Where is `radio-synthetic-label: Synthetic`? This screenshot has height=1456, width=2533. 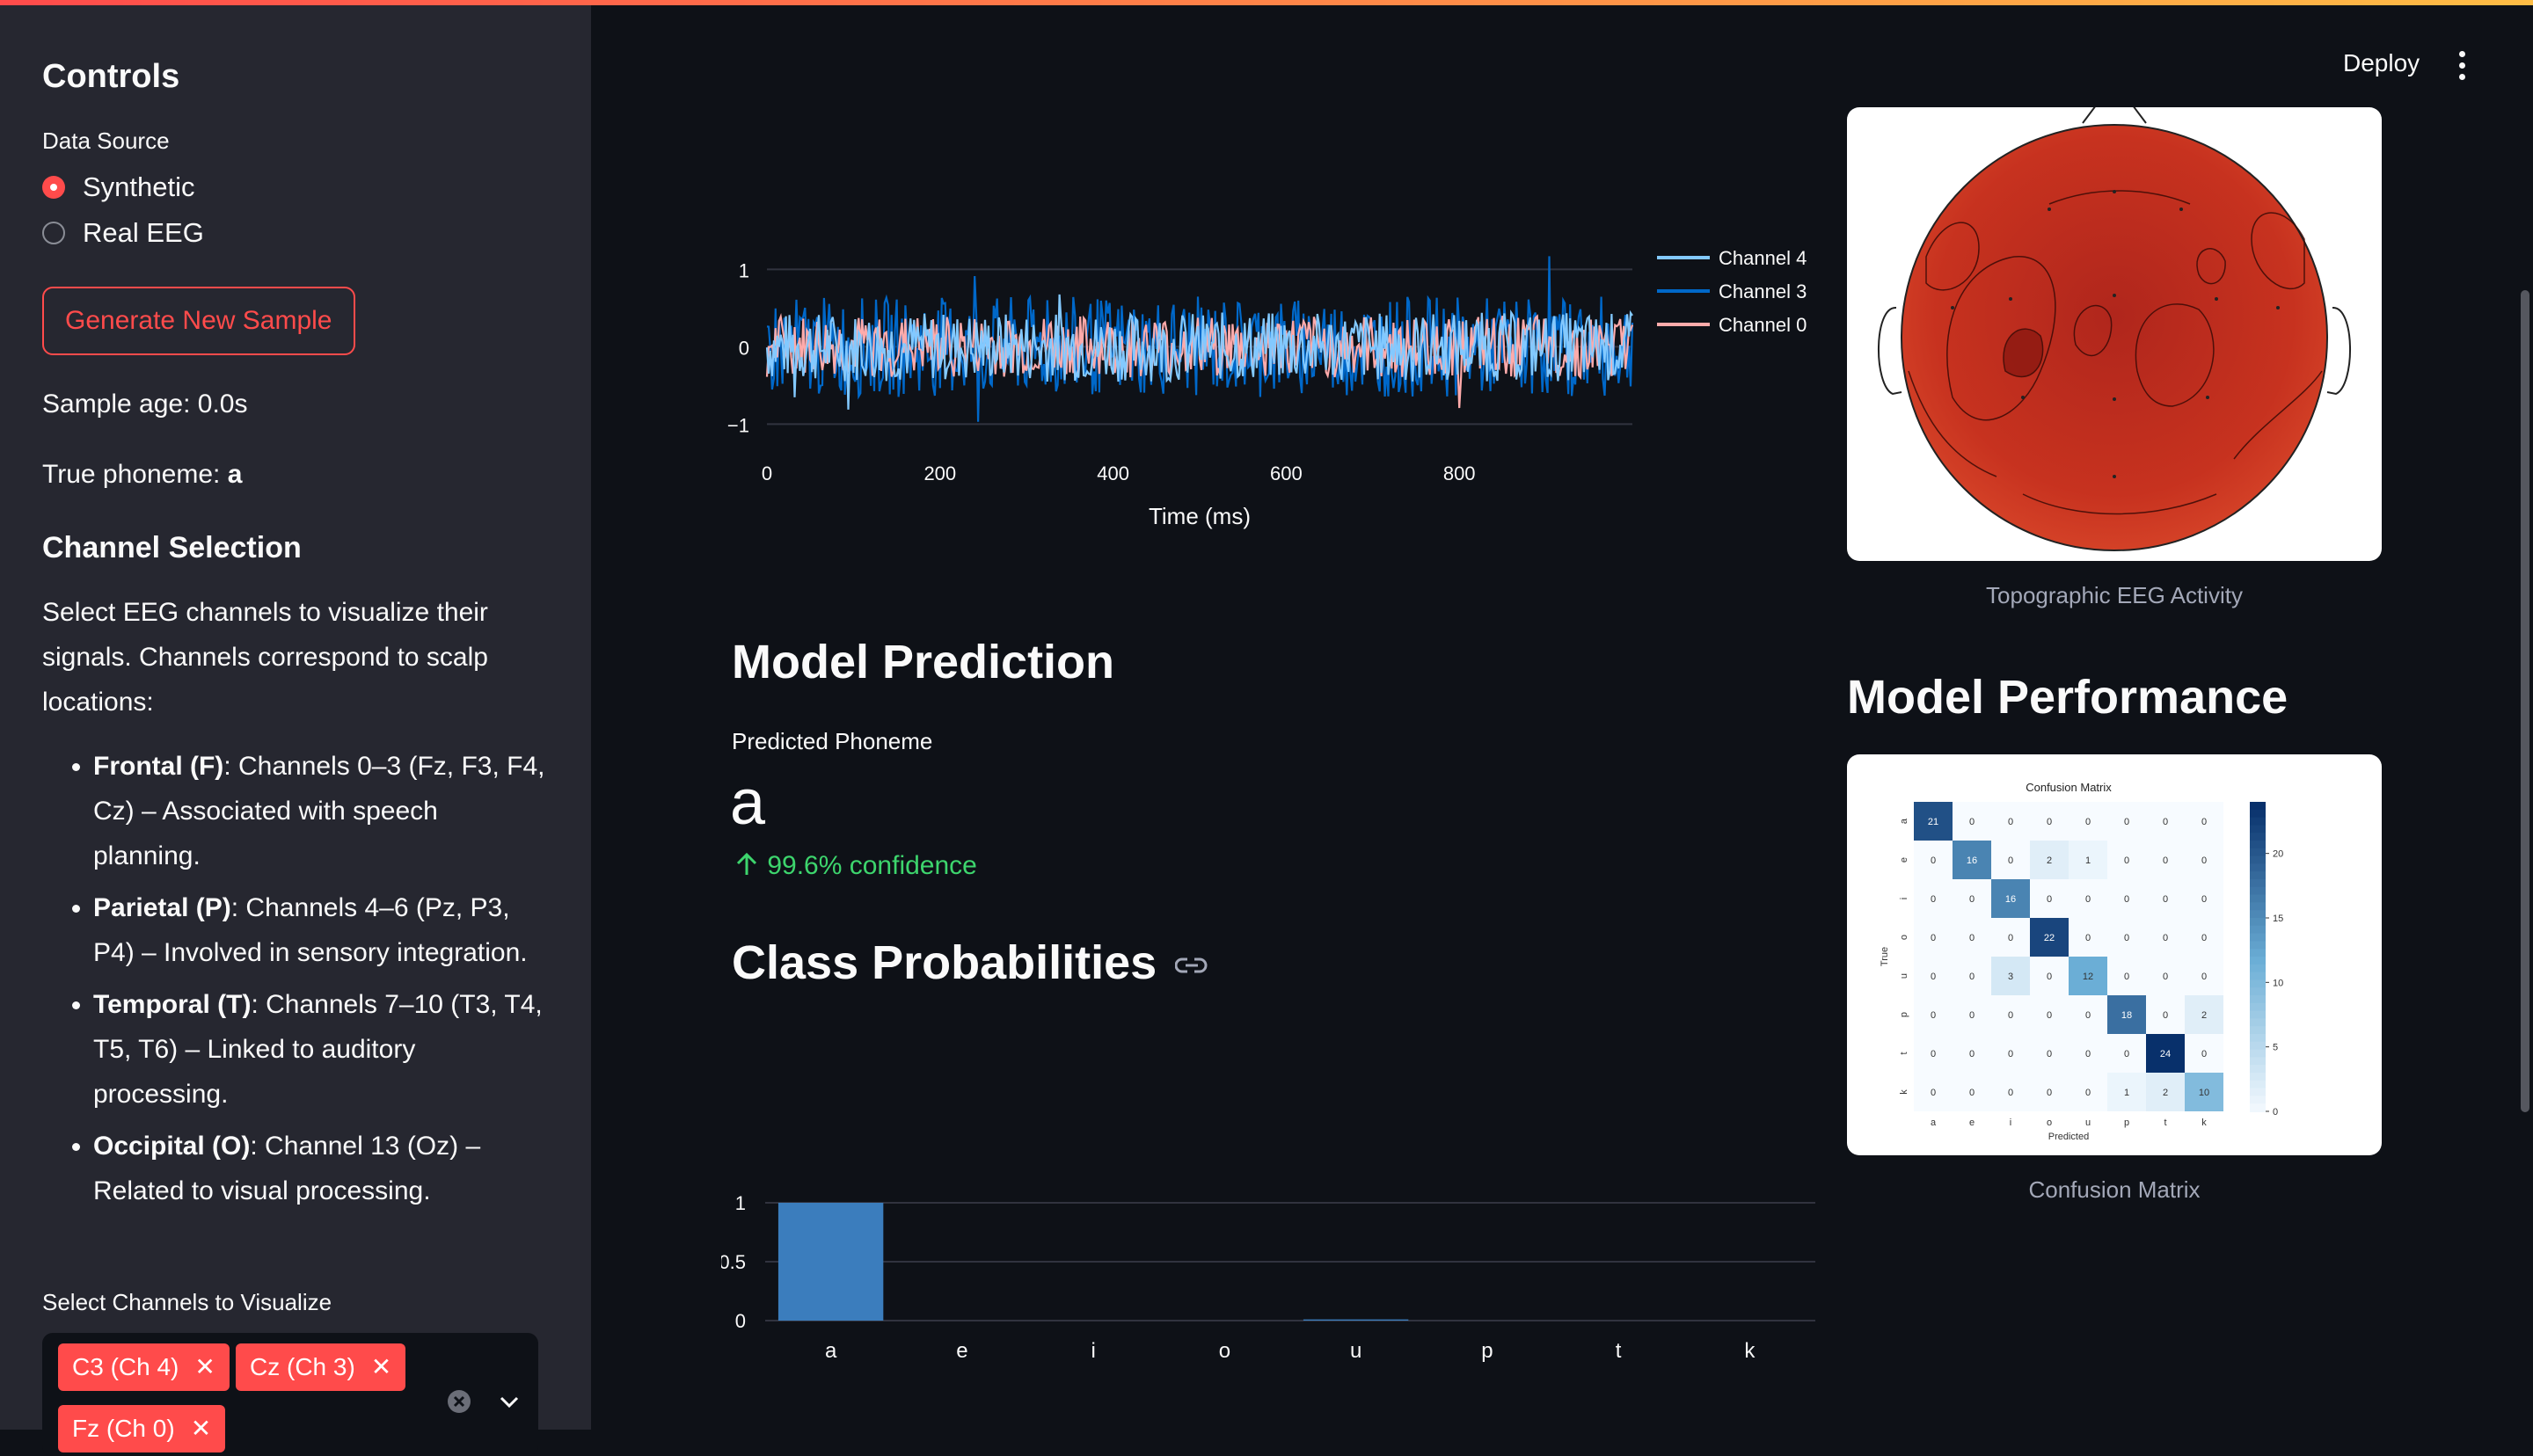 radio-synthetic-label: Synthetic is located at coordinates (139, 186).